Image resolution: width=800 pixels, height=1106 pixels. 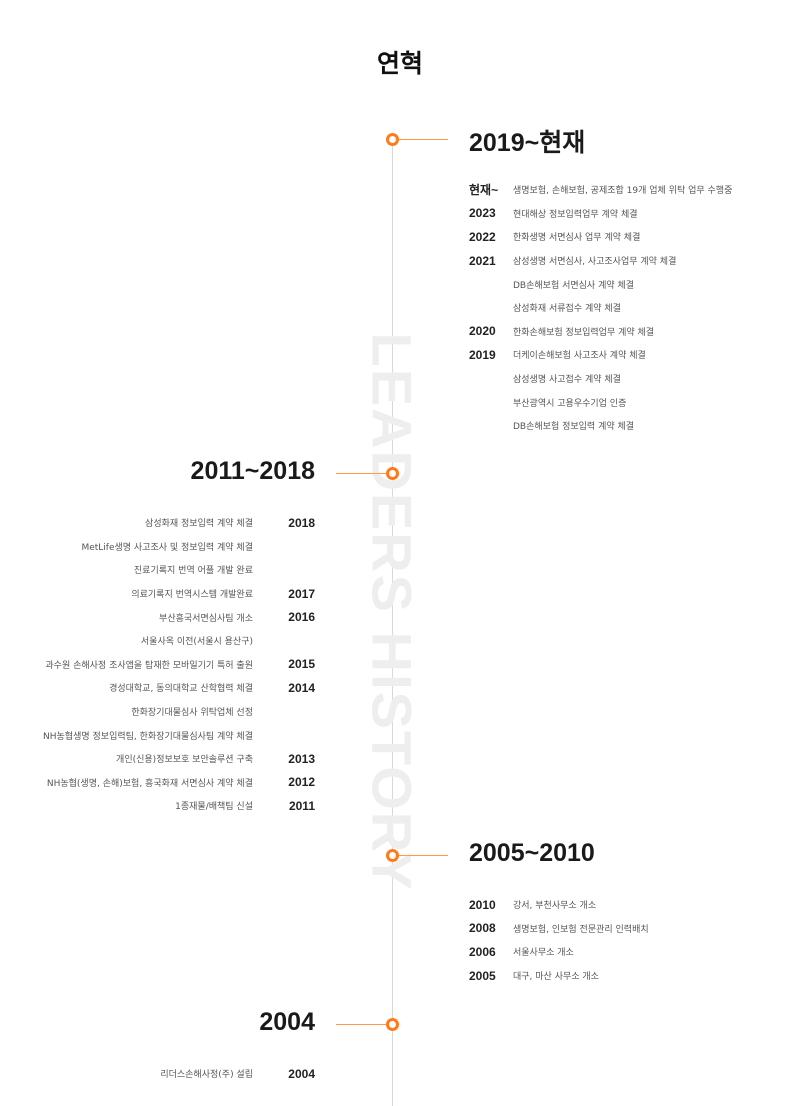 What do you see at coordinates (482, 260) in the screenshot?
I see `history-year: 2021` at bounding box center [482, 260].